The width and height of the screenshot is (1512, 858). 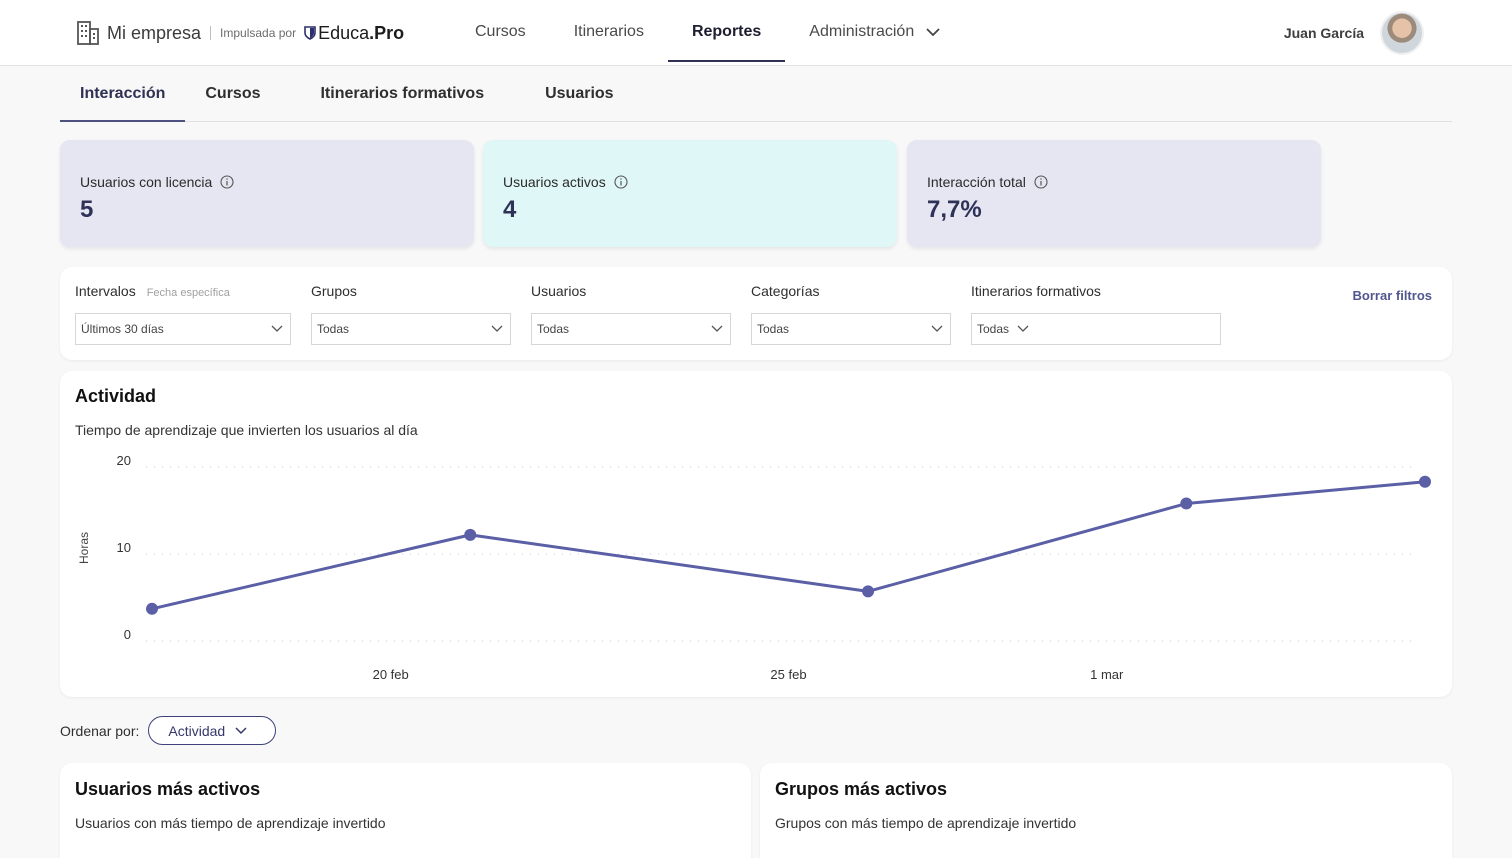 I want to click on tab-usuarios-label: Usuarios, so click(x=579, y=93).